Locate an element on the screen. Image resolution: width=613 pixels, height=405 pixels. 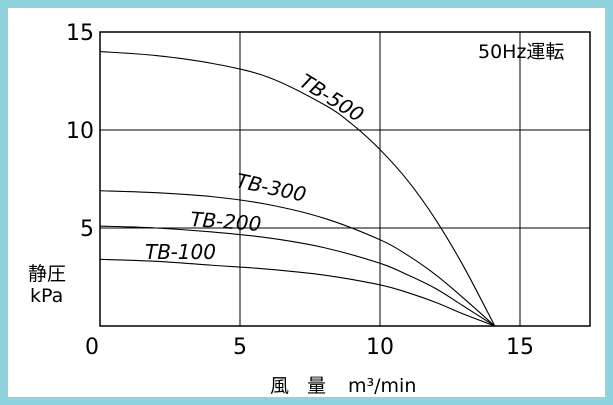
series-label-tb-200: TB-200 is located at coordinates (226, 221).